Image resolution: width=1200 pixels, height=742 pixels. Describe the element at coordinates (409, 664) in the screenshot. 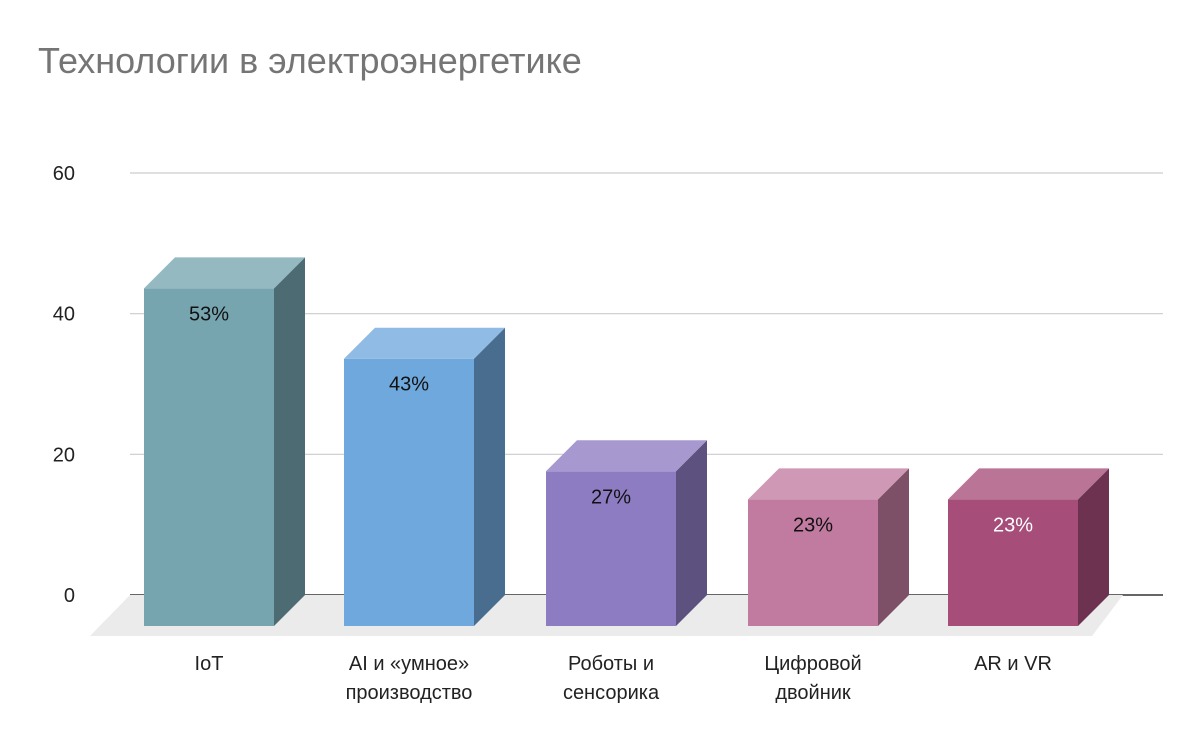

I see `x-category-label-line: AI и «умное»` at that location.